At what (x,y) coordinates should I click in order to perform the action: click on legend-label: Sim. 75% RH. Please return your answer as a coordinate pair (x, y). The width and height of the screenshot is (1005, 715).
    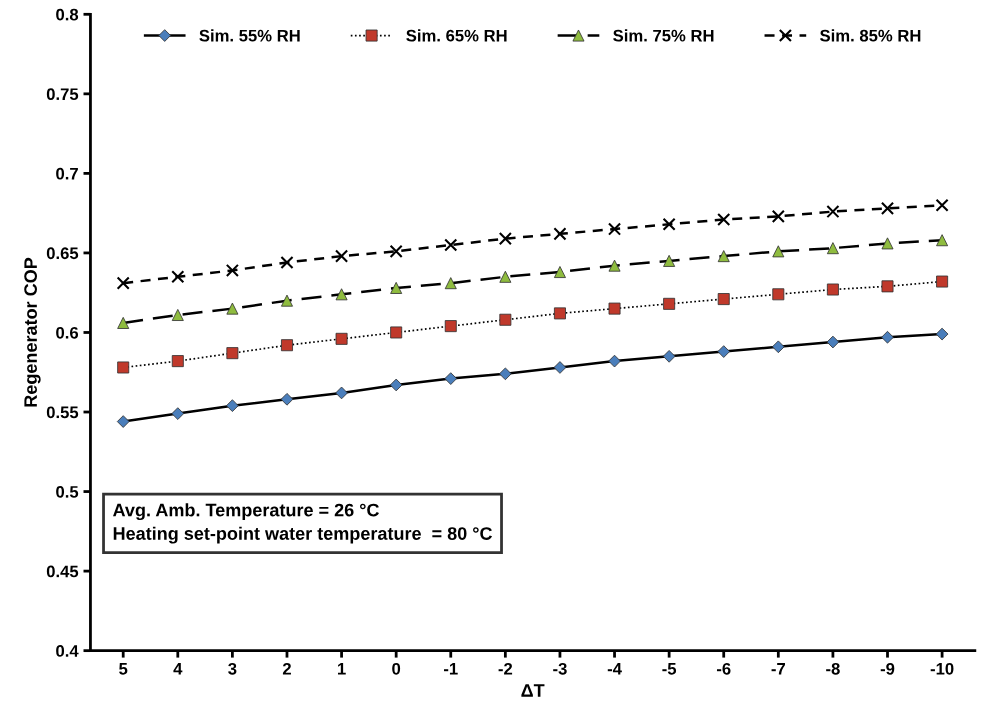
    Looking at the image, I should click on (663, 35).